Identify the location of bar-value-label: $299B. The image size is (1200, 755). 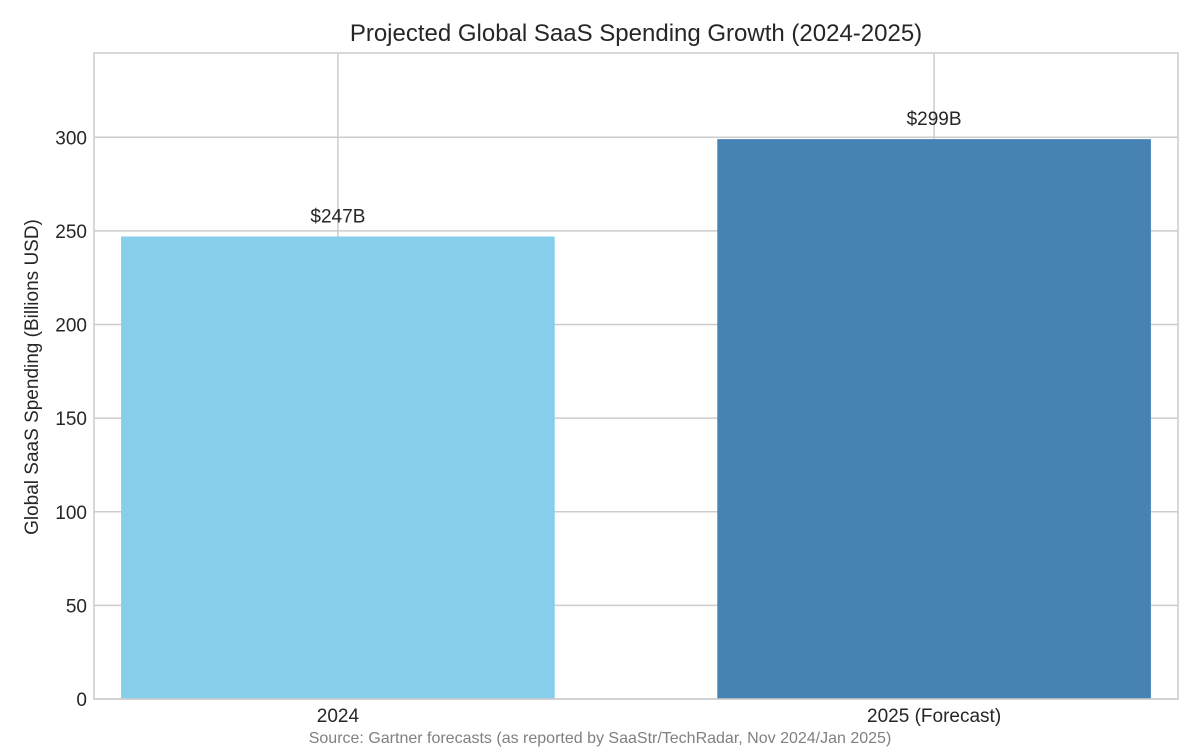
(934, 119).